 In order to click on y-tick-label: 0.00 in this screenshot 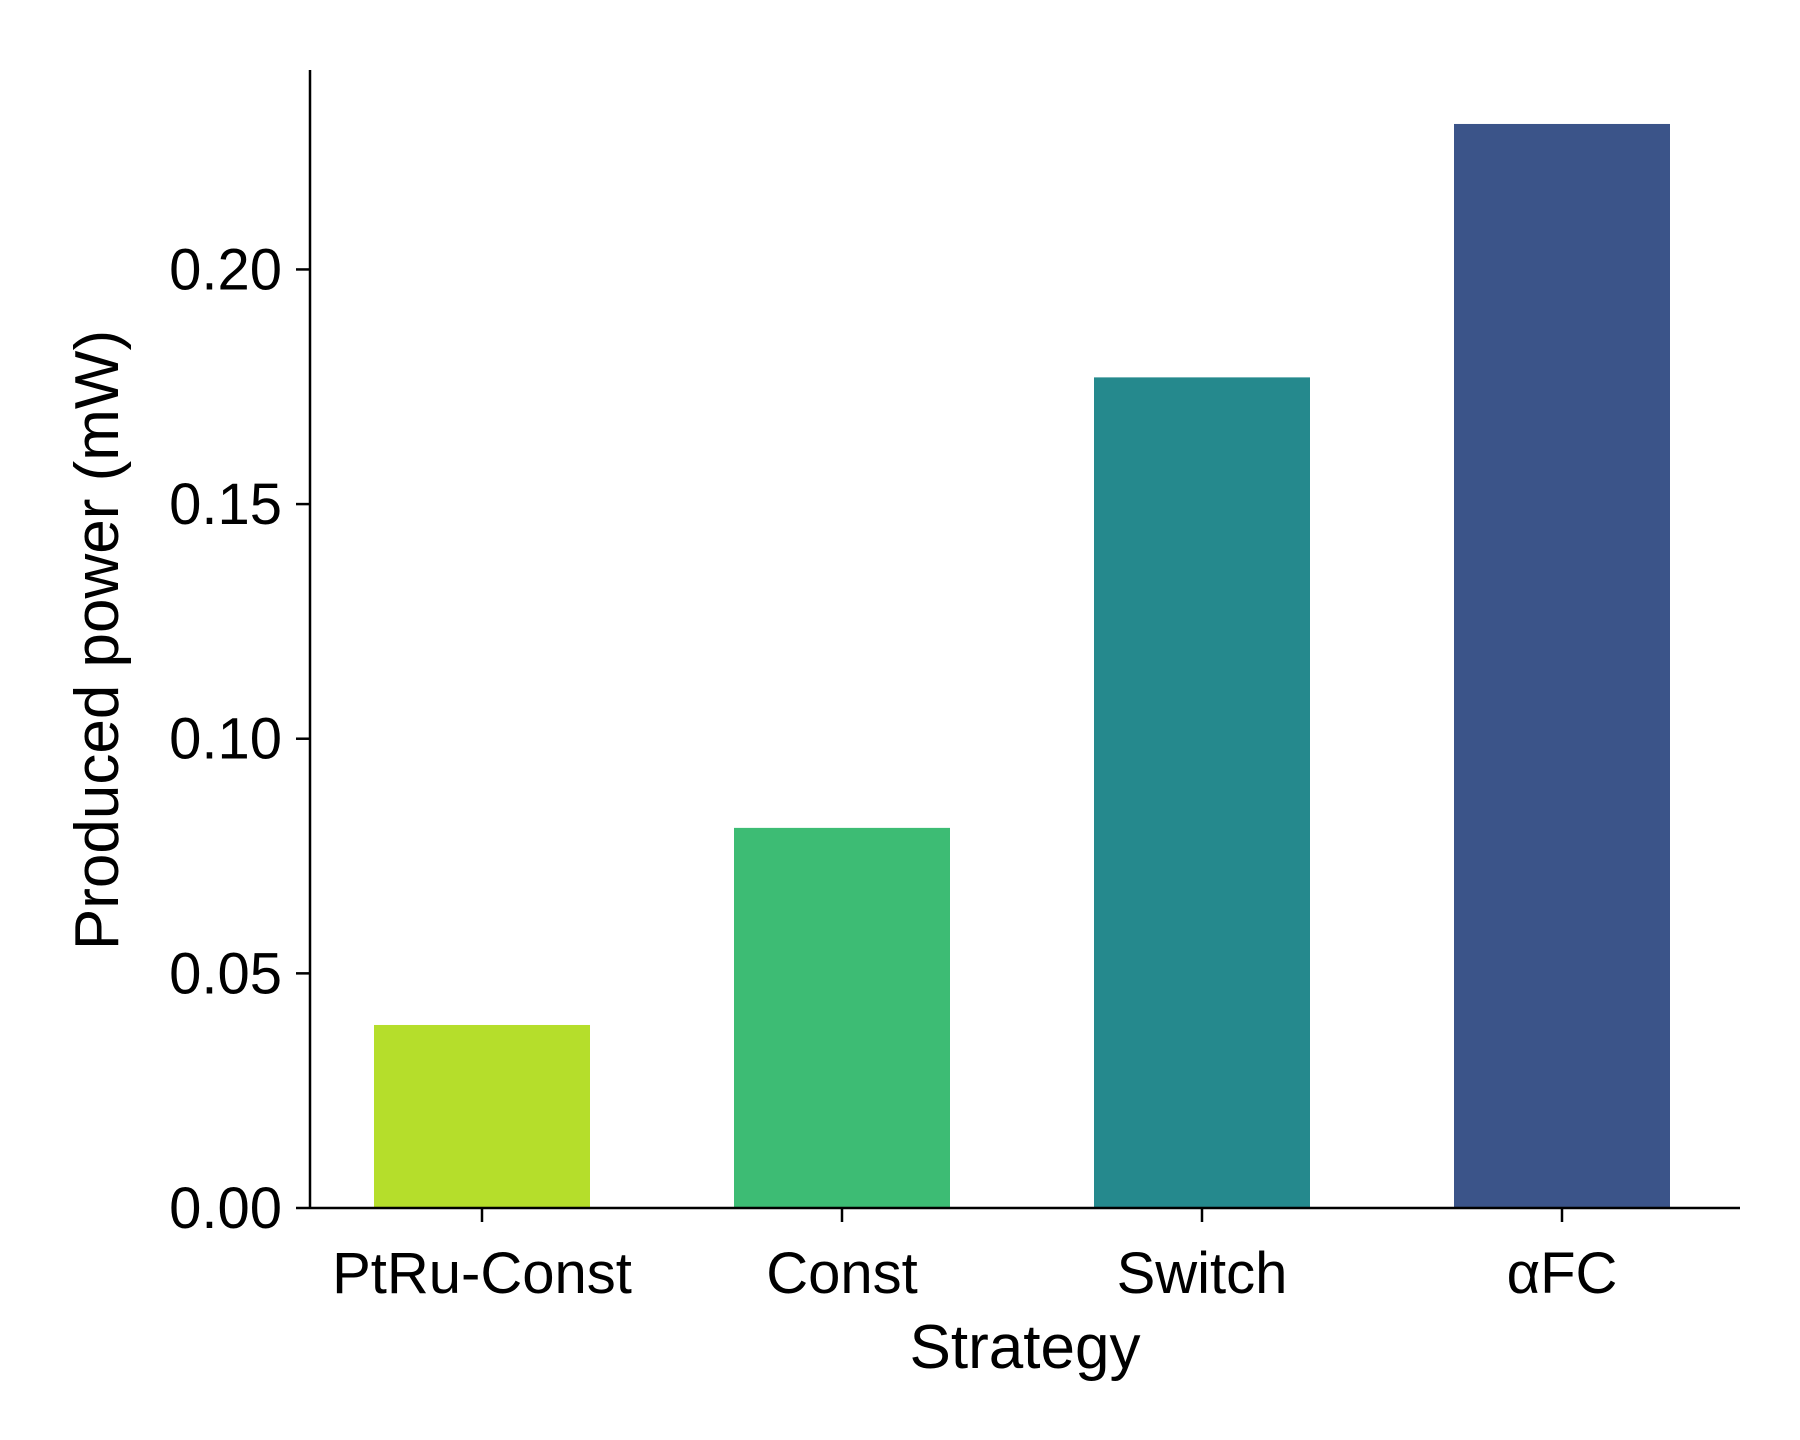, I will do `click(225, 1208)`.